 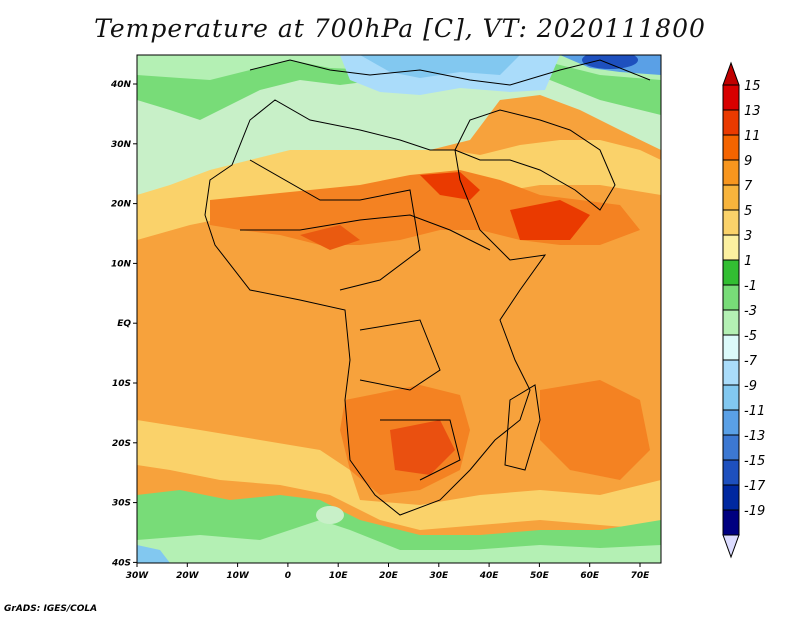 What do you see at coordinates (752, 86) in the screenshot?
I see `colorbar-label: 15` at bounding box center [752, 86].